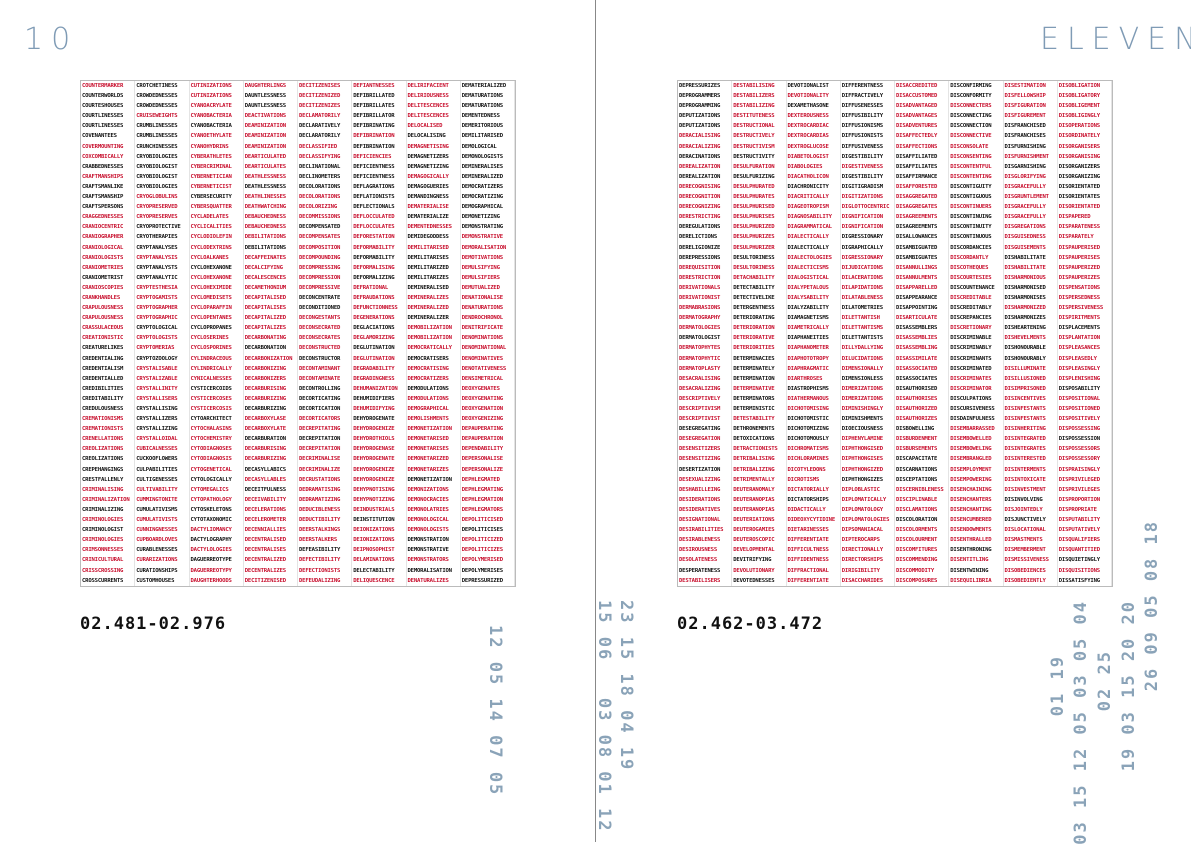  What do you see at coordinates (217, 308) in the screenshot?
I see `word-cell: CYCLOPARAFFIN` at bounding box center [217, 308].